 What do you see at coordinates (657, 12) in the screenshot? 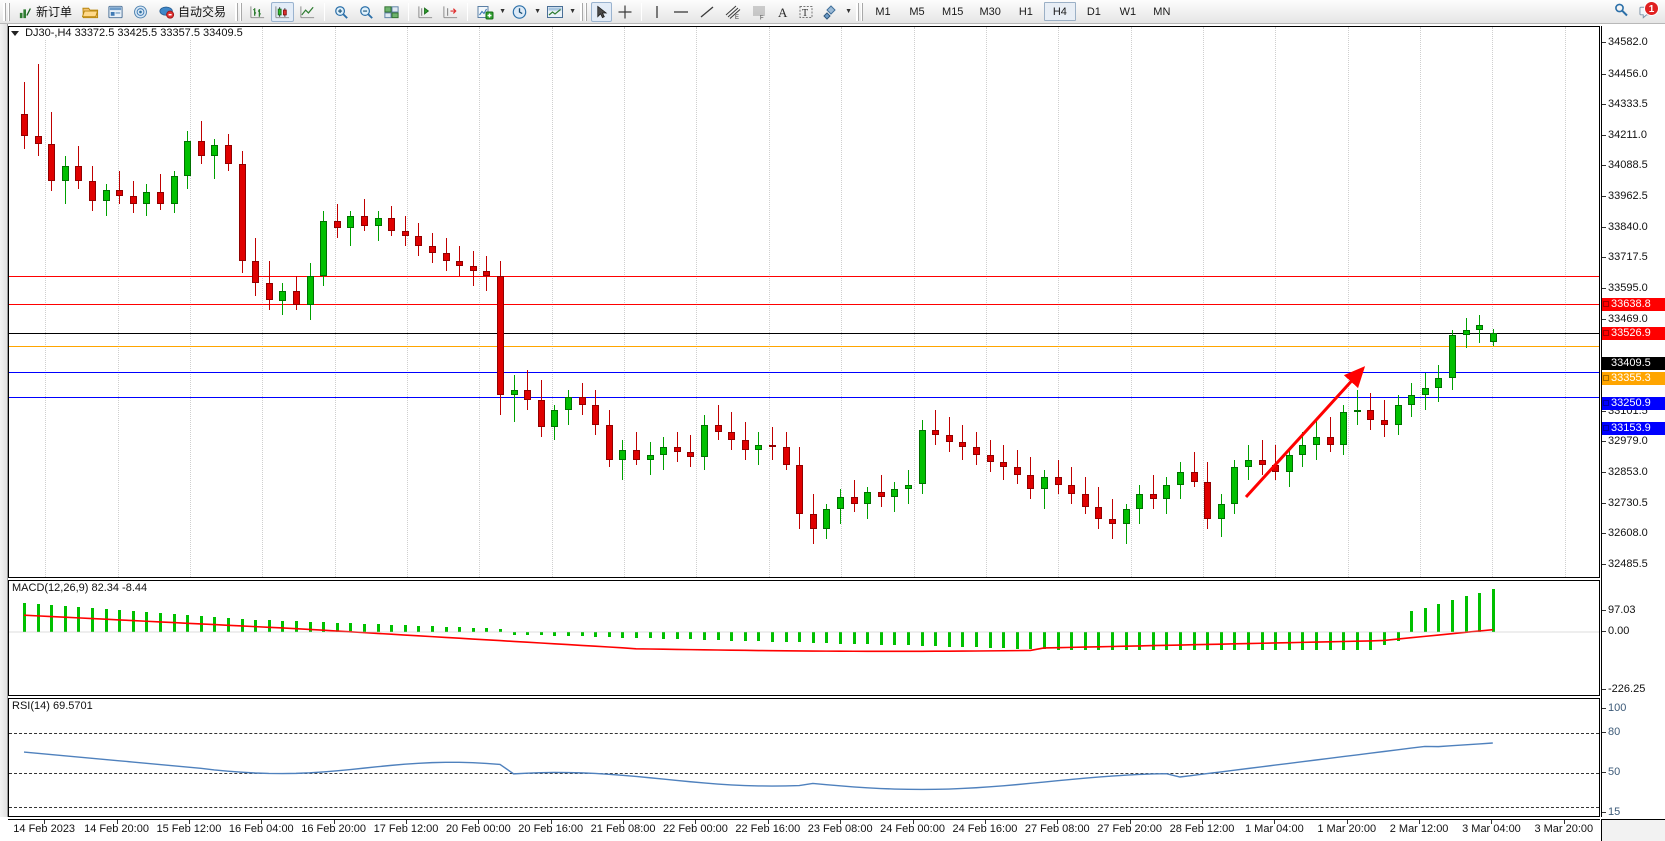
I see `vertical-line-tool-button` at bounding box center [657, 12].